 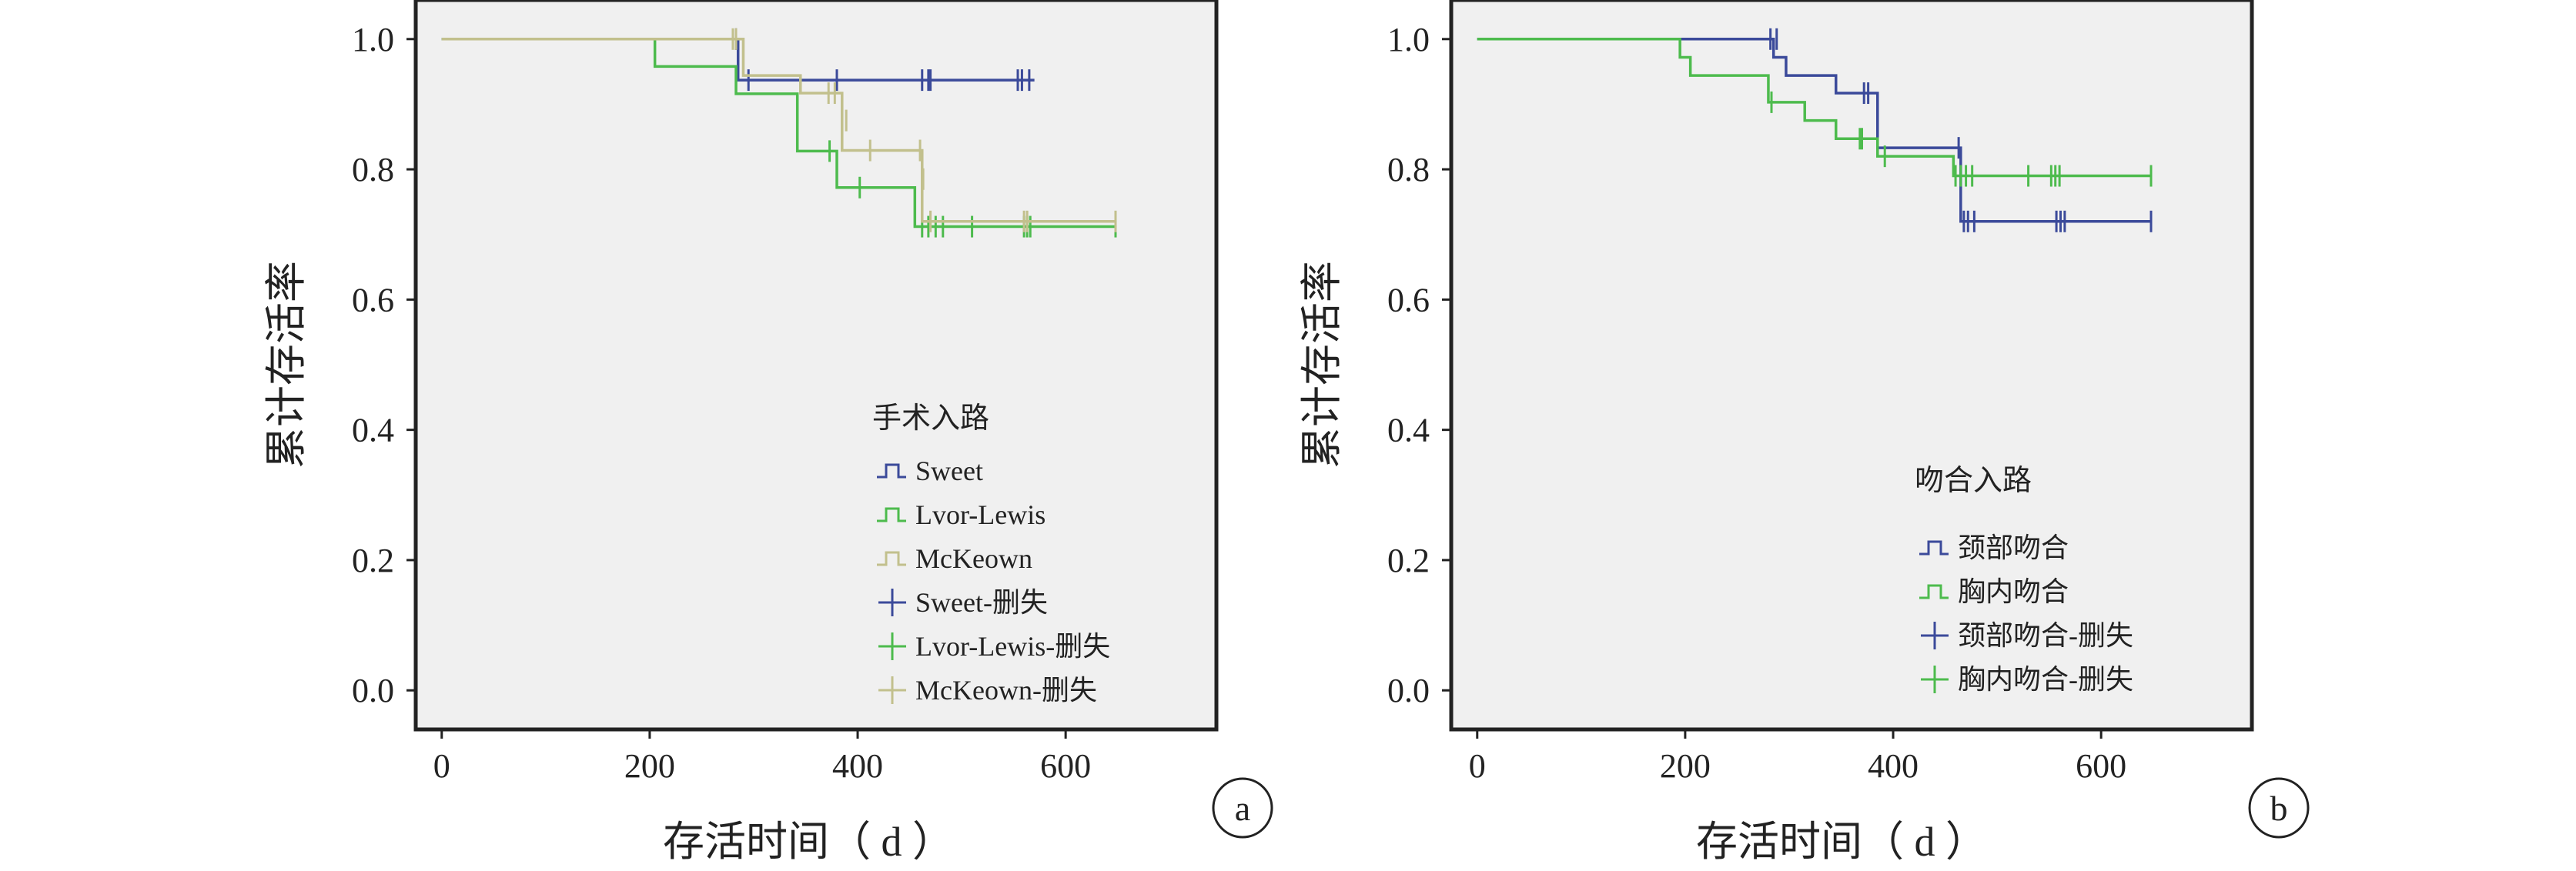 I want to click on km-curve-lvor-lewis, so click(x=778, y=133).